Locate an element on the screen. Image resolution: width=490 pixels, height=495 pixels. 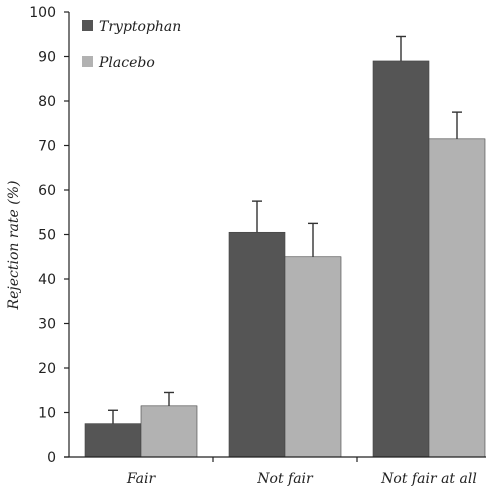
y-tick-label: 60 is located at coordinates (47, 191).